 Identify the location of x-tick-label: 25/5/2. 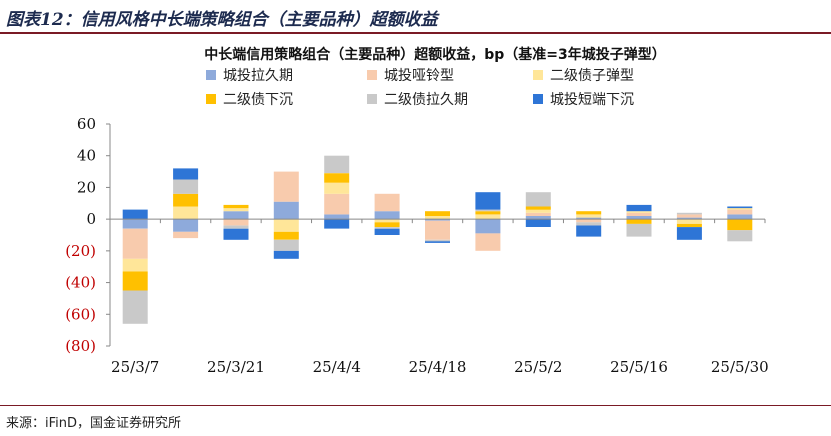
(538, 367).